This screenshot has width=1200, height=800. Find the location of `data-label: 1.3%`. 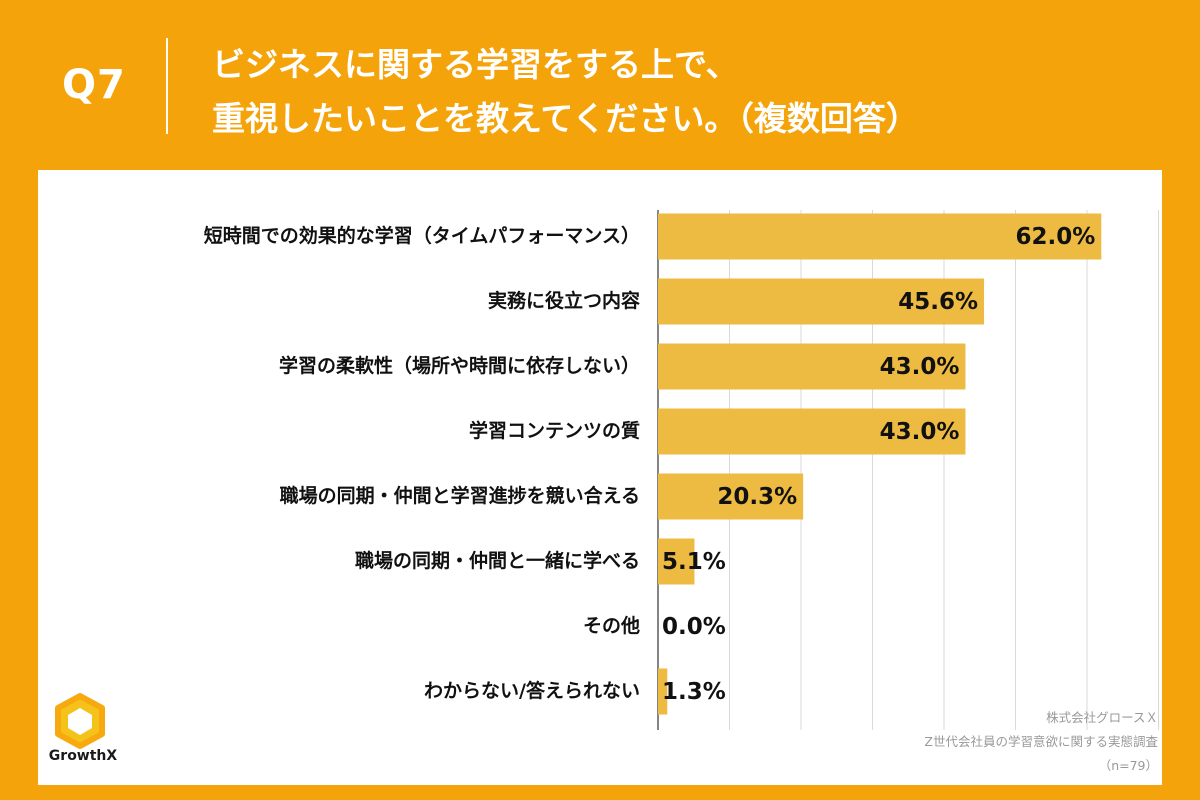

data-label: 1.3% is located at coordinates (694, 692).